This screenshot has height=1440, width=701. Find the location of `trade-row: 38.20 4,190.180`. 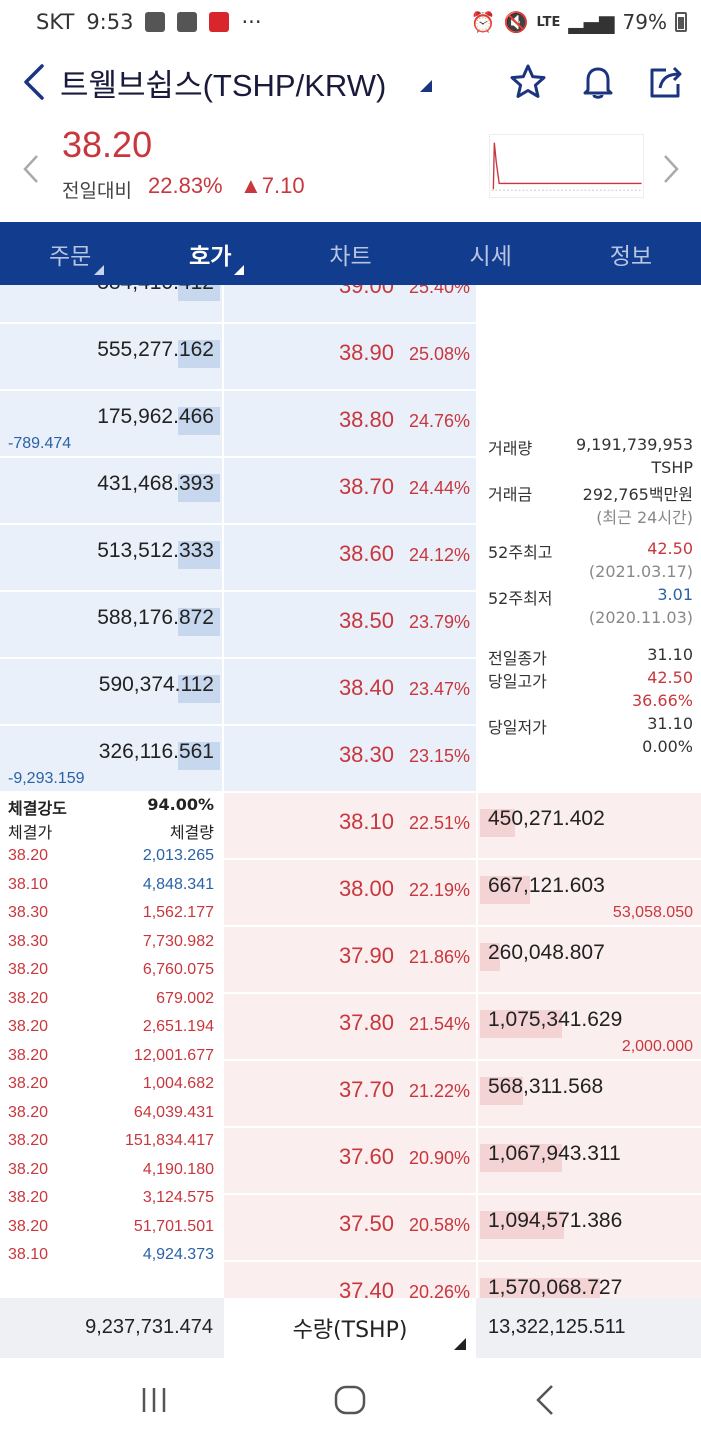

trade-row: 38.20 4,190.180 is located at coordinates (111, 1171).